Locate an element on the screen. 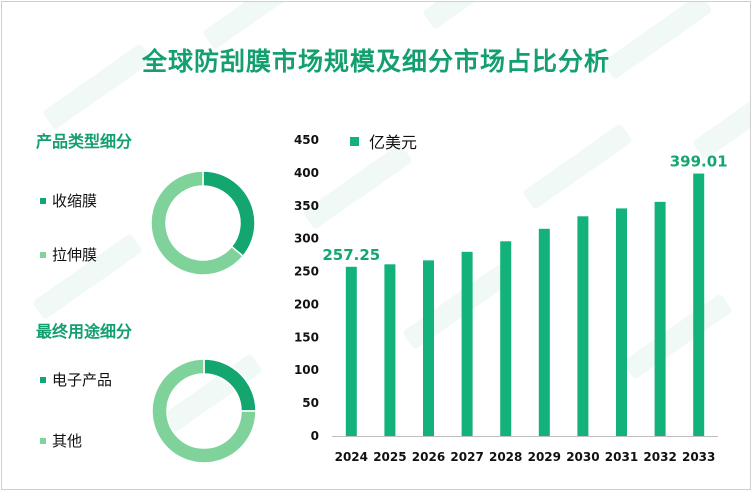  page-title: 全球防刮膜市场规模及细分市场占比分析 is located at coordinates (375, 61).